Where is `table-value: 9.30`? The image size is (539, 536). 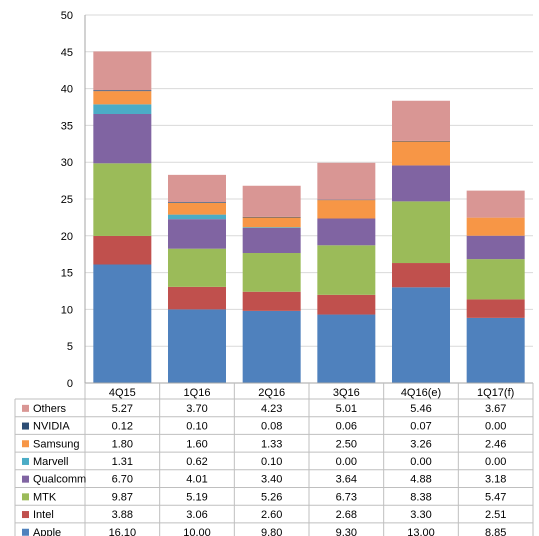
table-value: 9.30 is located at coordinates (346, 531).